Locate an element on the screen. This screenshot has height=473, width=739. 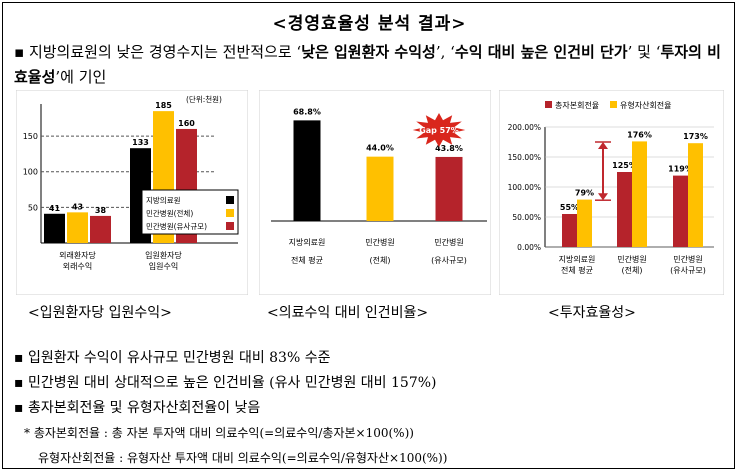
chart-3-value-label: 176% is located at coordinates (639, 134).